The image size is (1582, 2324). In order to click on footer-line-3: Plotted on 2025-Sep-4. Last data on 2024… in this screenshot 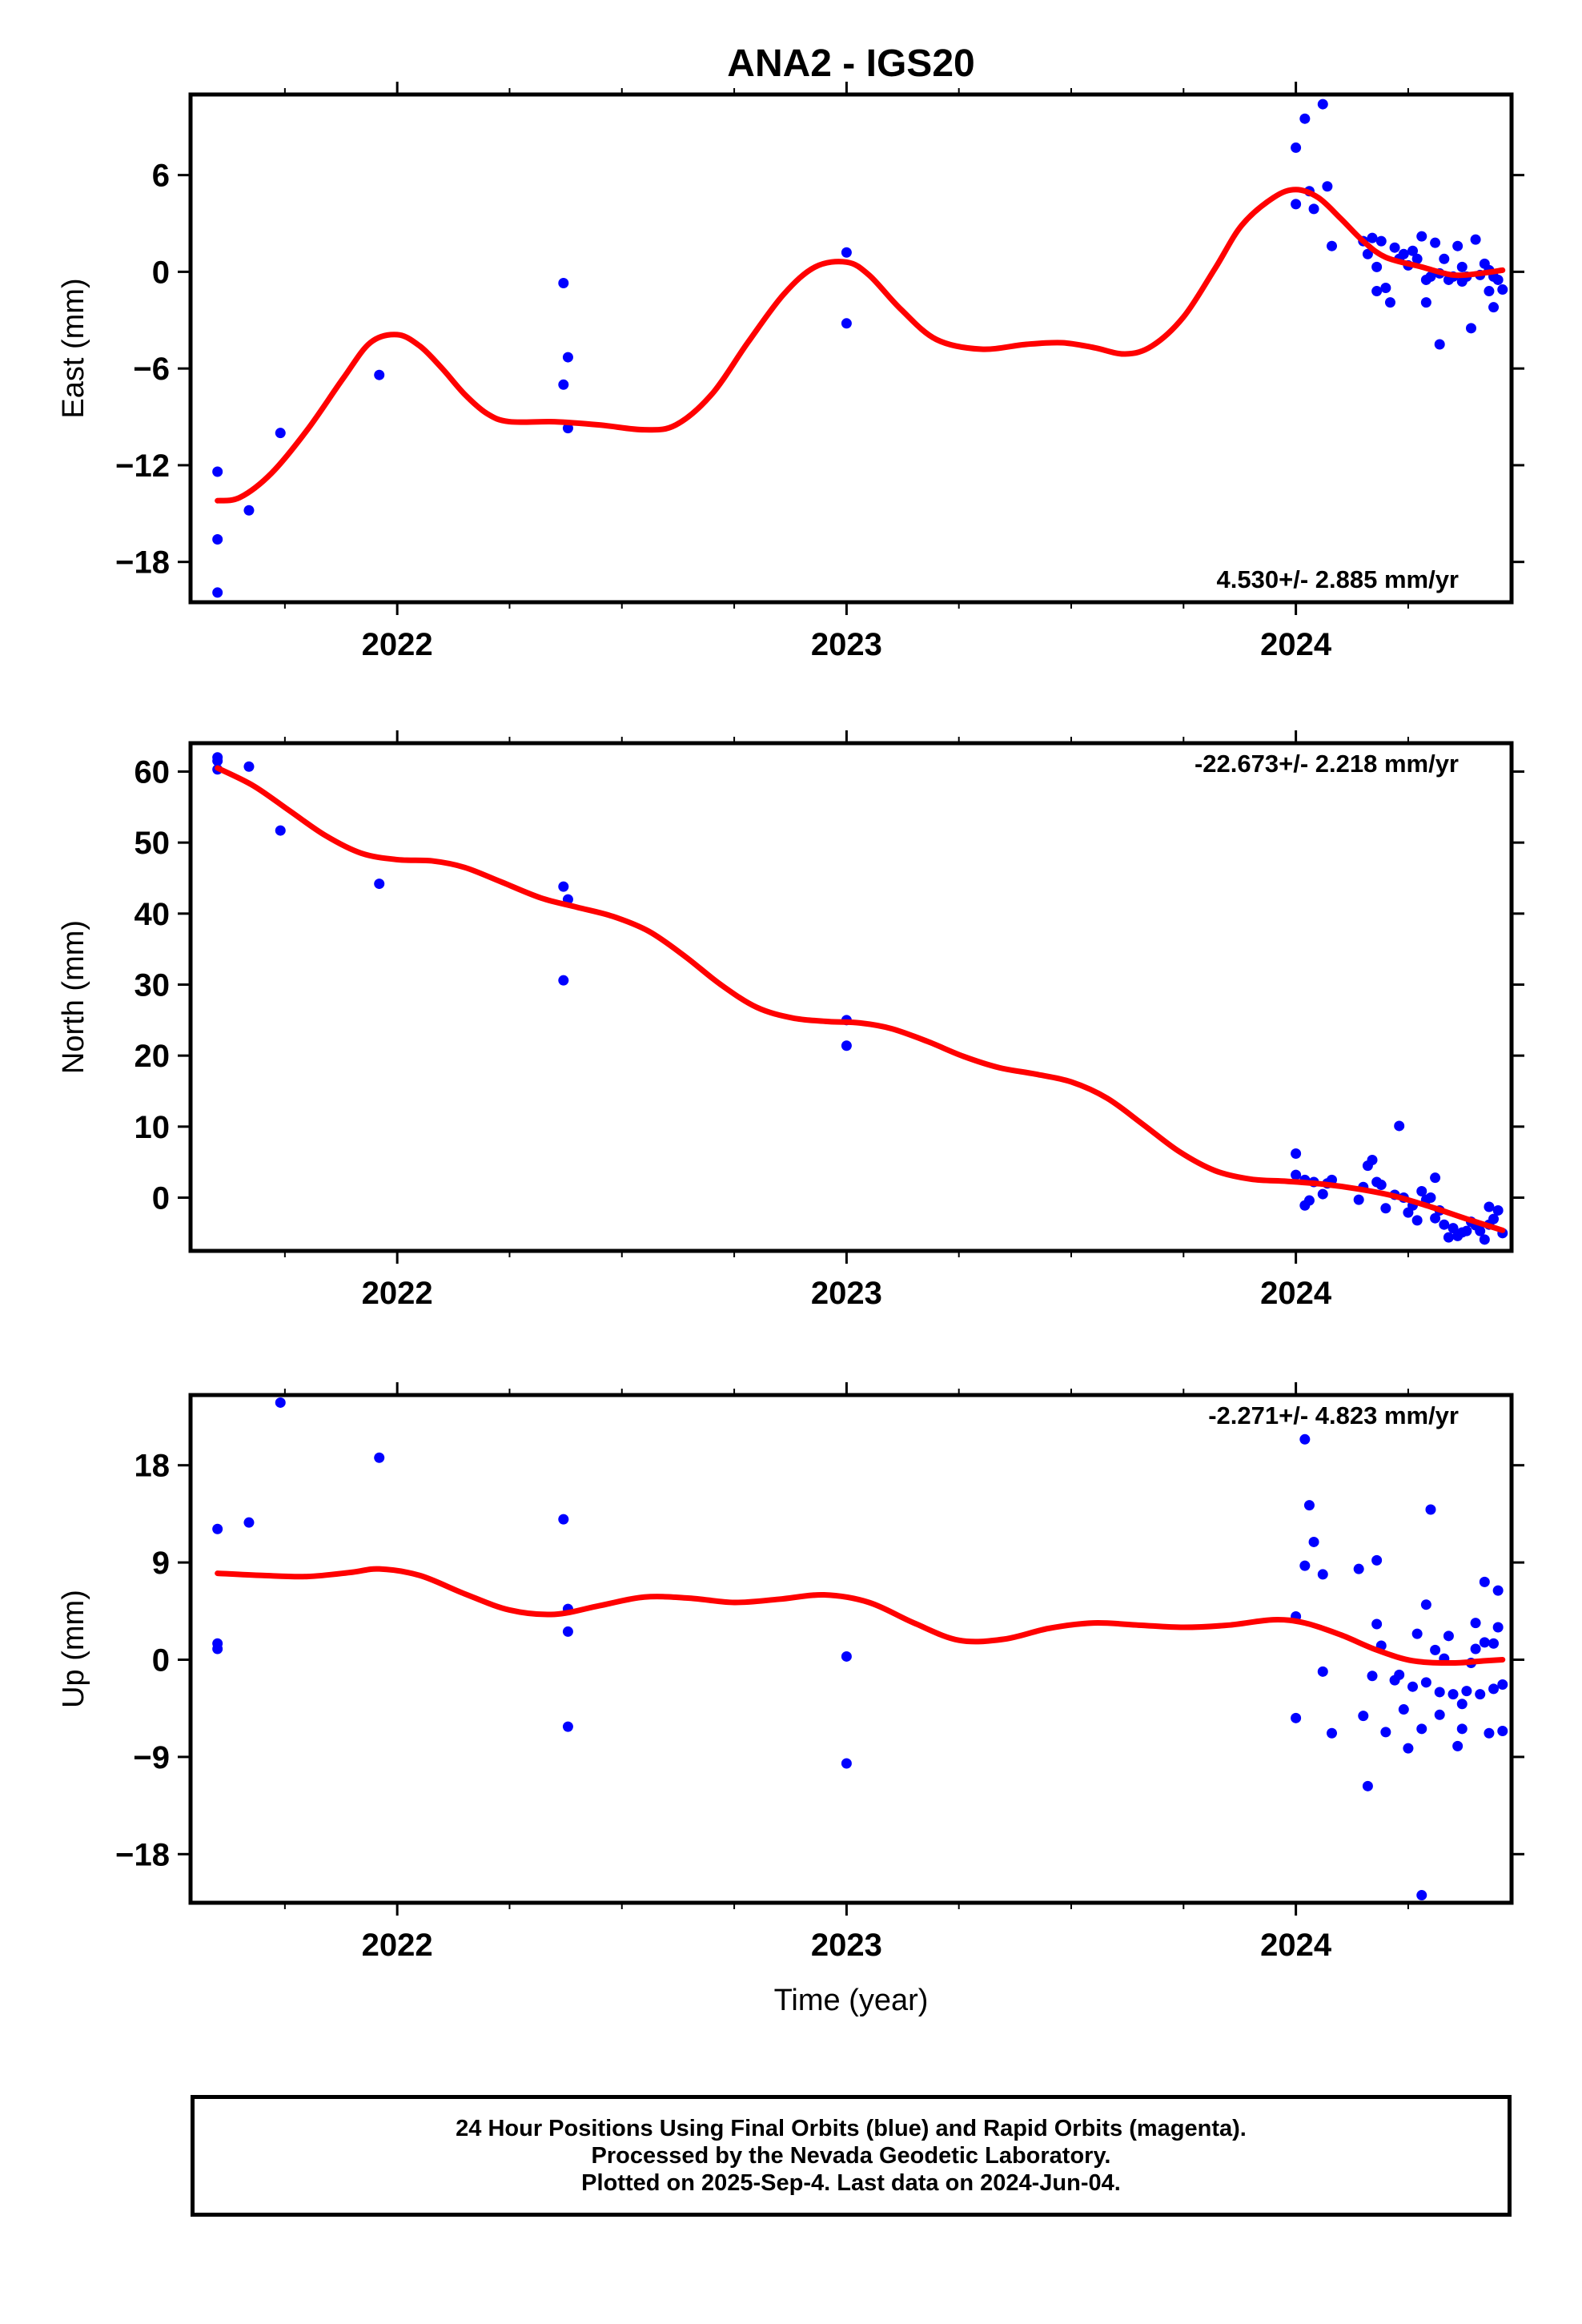, I will do `click(851, 2183)`.